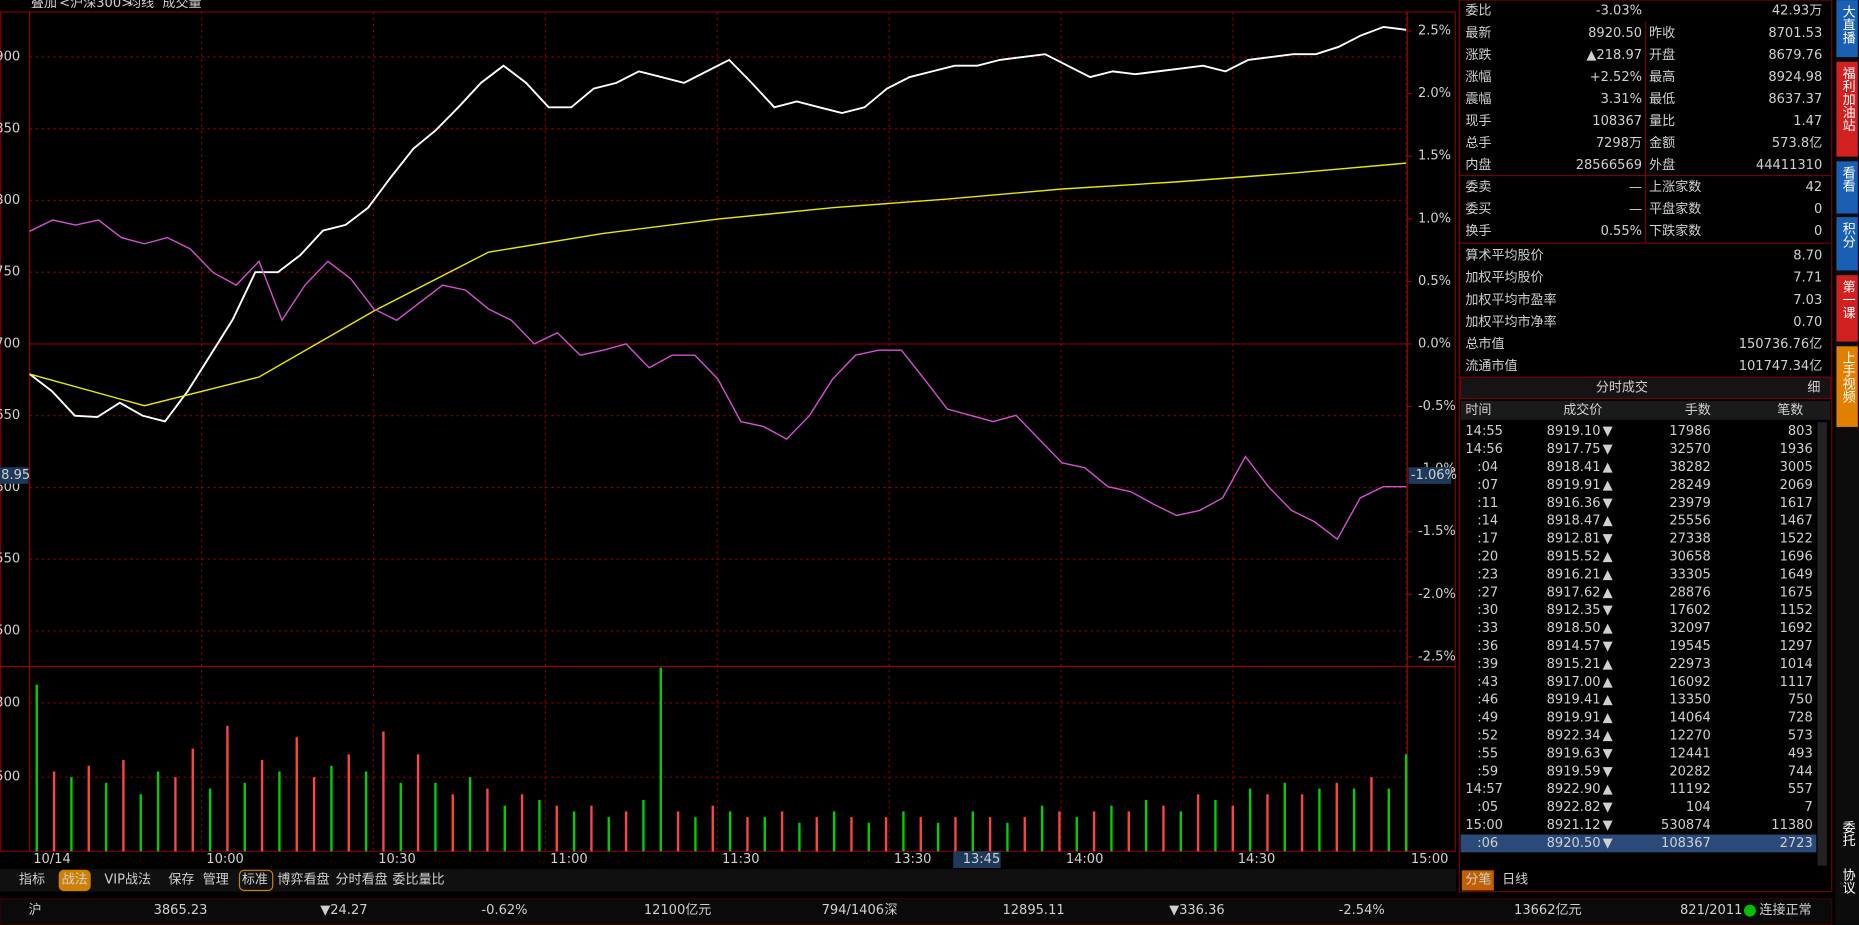  Describe the element at coordinates (10, 200) in the screenshot. I see `y-tick-label: 800` at that location.